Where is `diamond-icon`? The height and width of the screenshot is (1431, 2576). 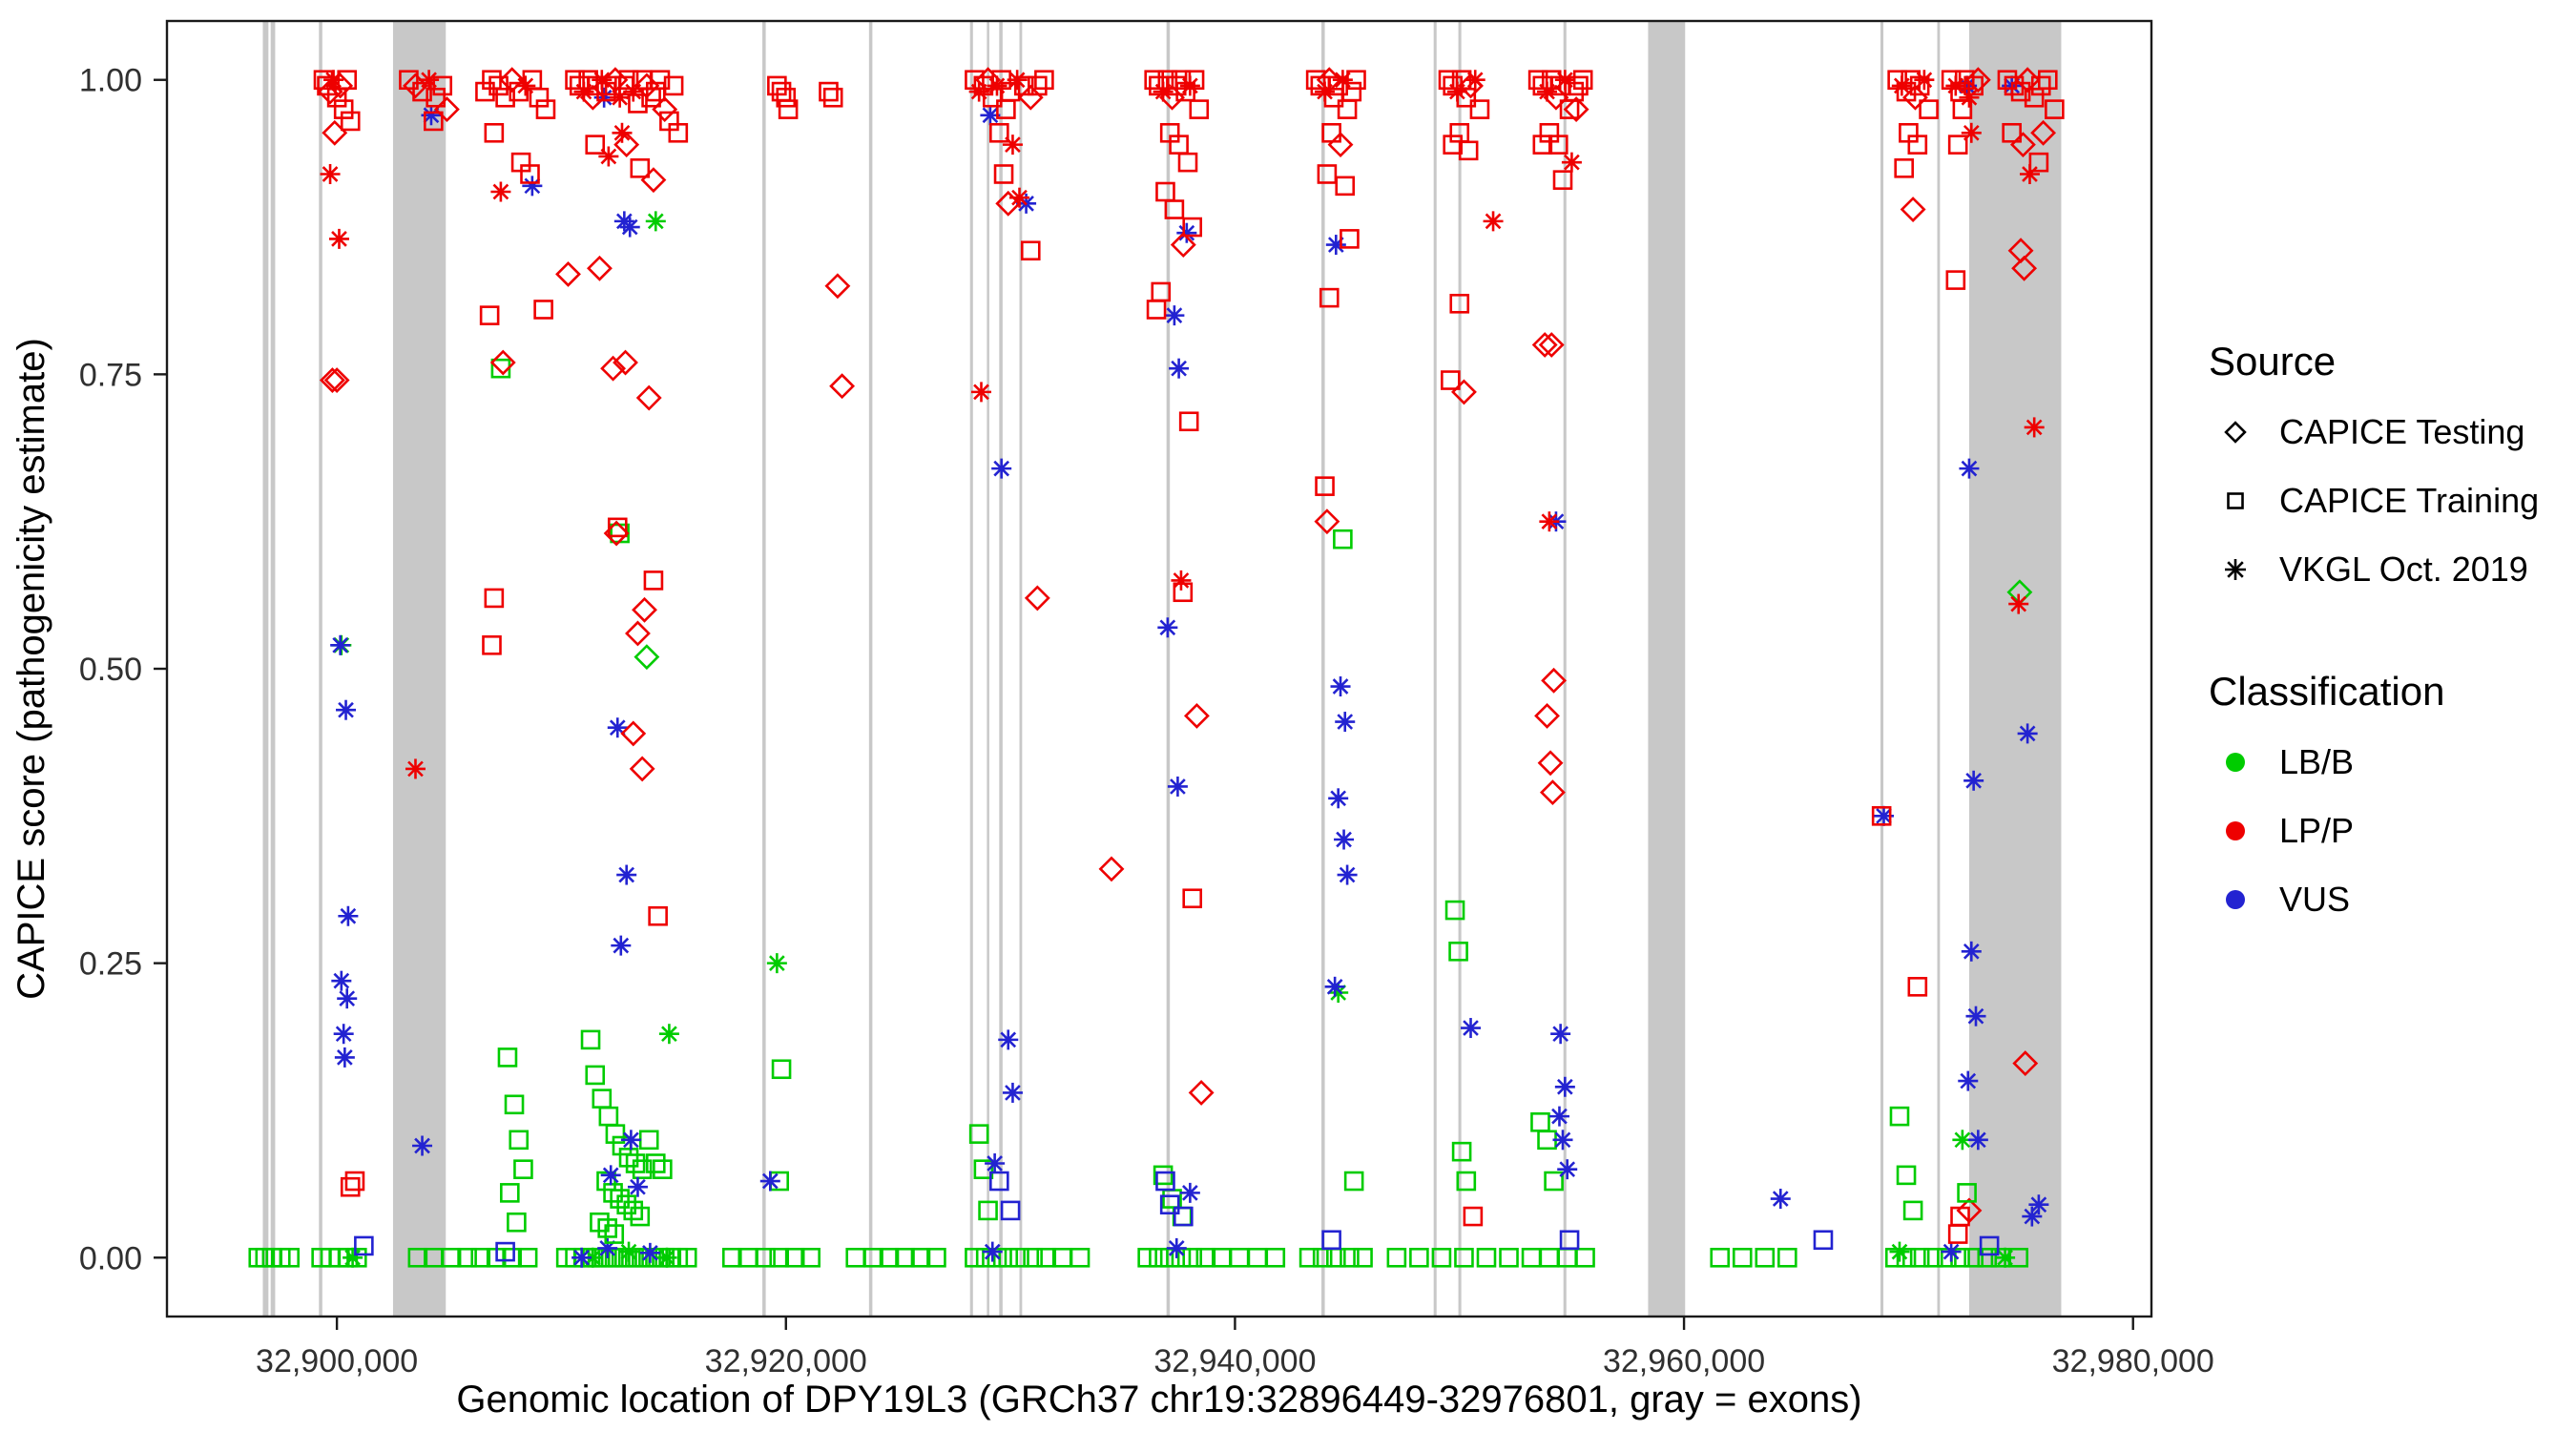
diamond-icon is located at coordinates (2235, 433).